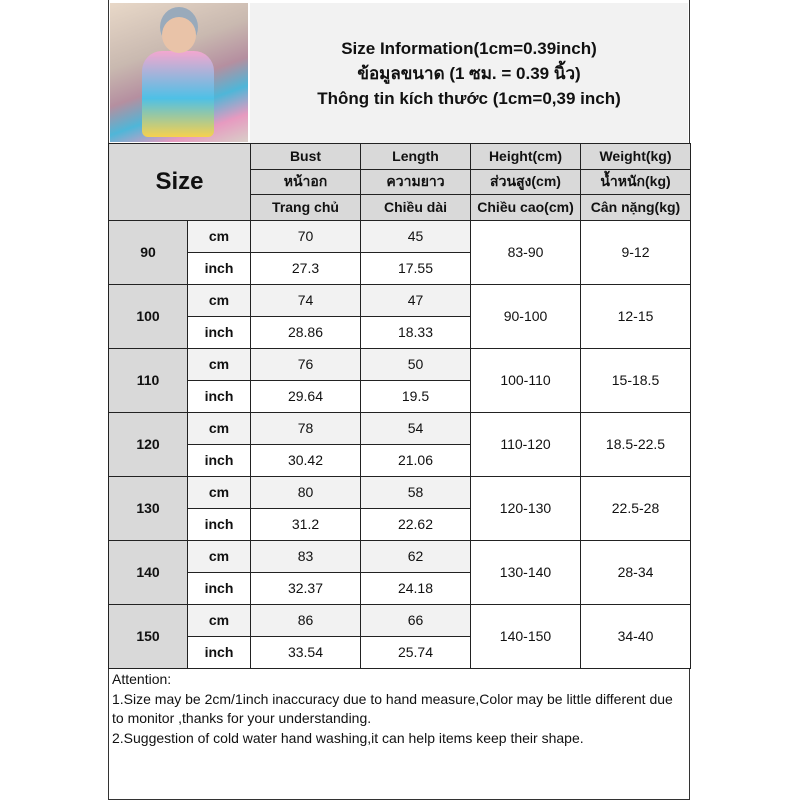 The height and width of the screenshot is (800, 800). Describe the element at coordinates (305, 236) in the screenshot. I see `bust-cm: 70` at that location.